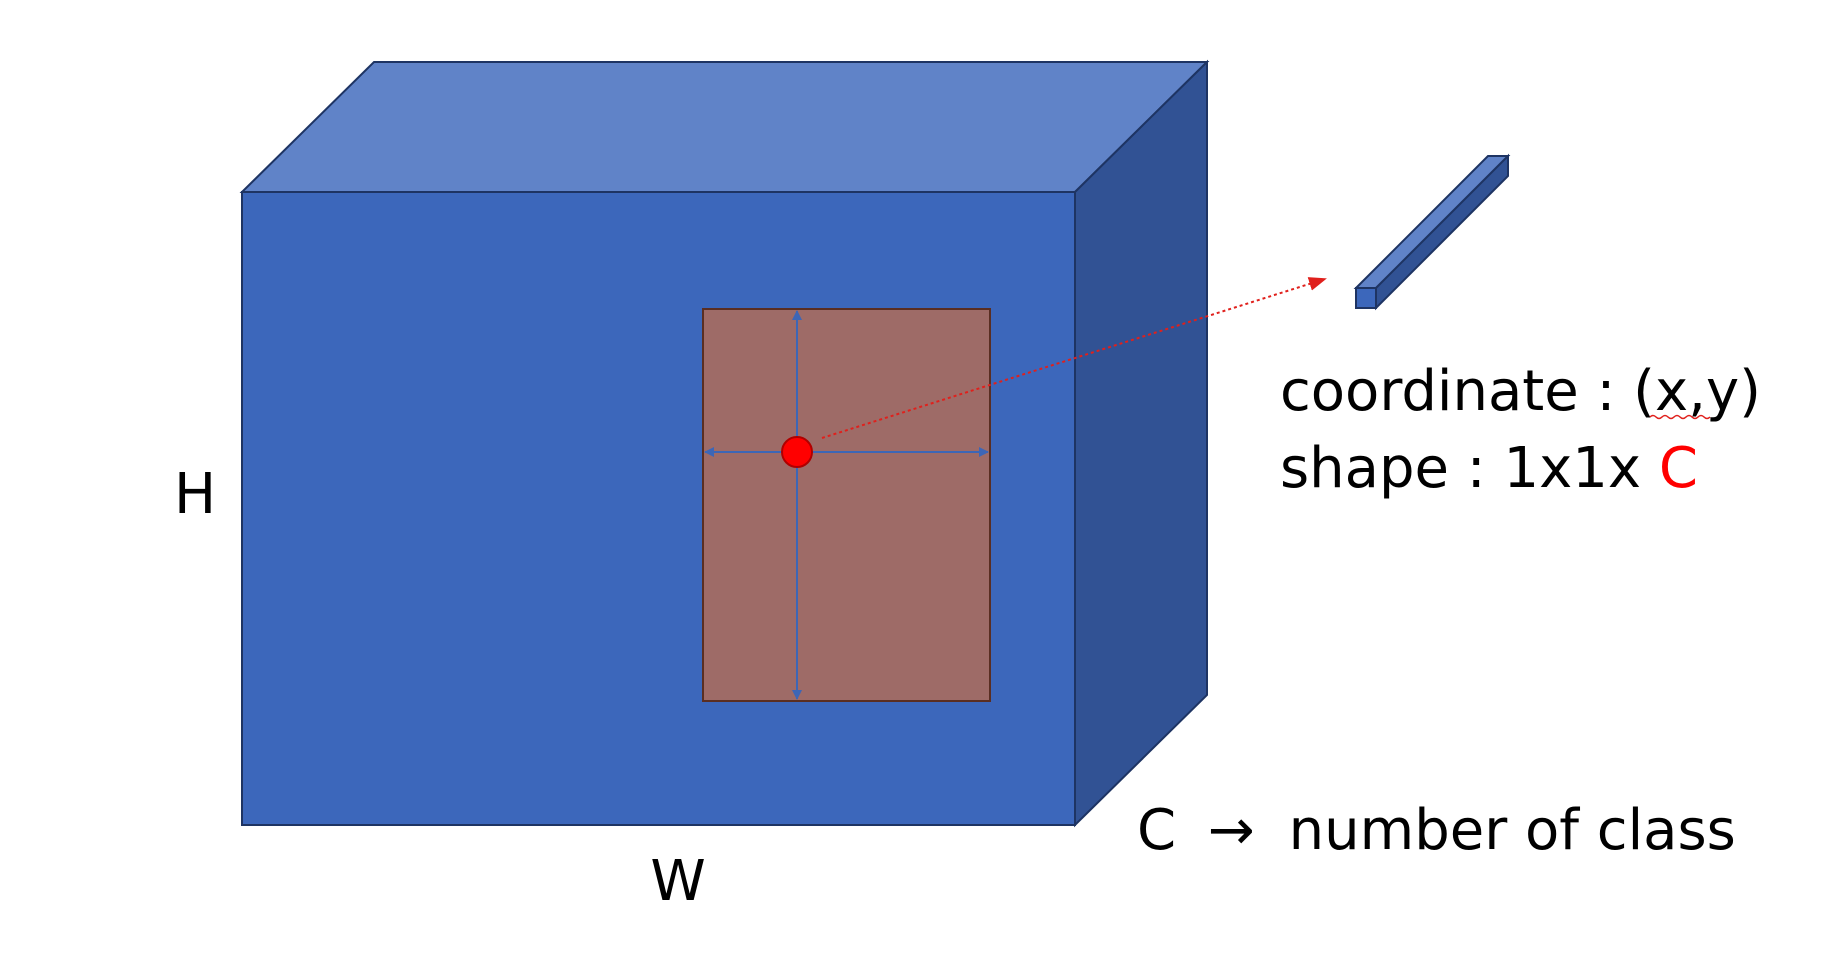  What do you see at coordinates (1432, 222) in the screenshot?
I see `vector-bar-top` at bounding box center [1432, 222].